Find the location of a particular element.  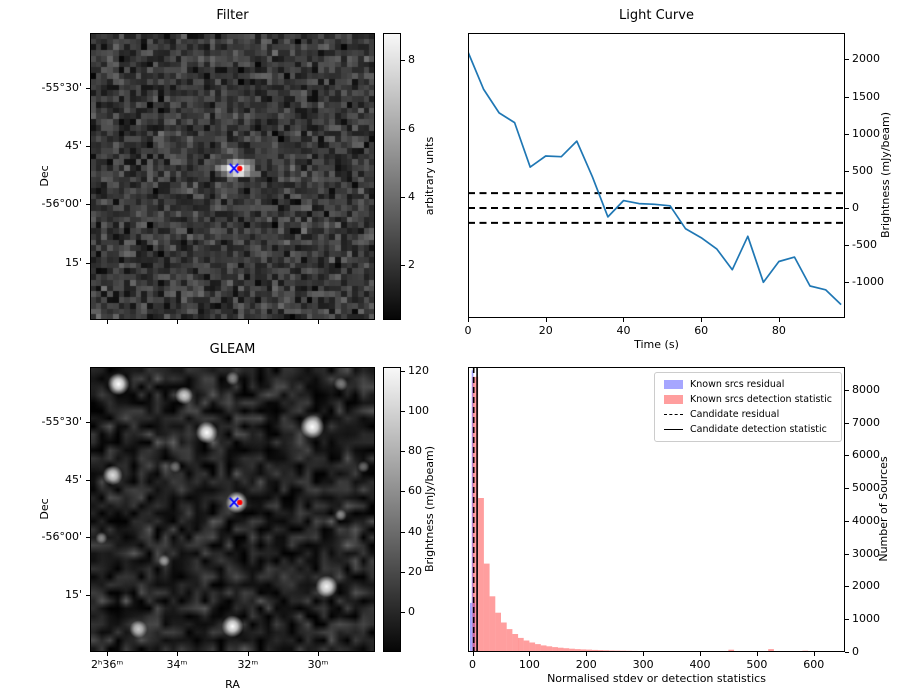

histogram-xtick-label: 400 is located at coordinates (700, 664).